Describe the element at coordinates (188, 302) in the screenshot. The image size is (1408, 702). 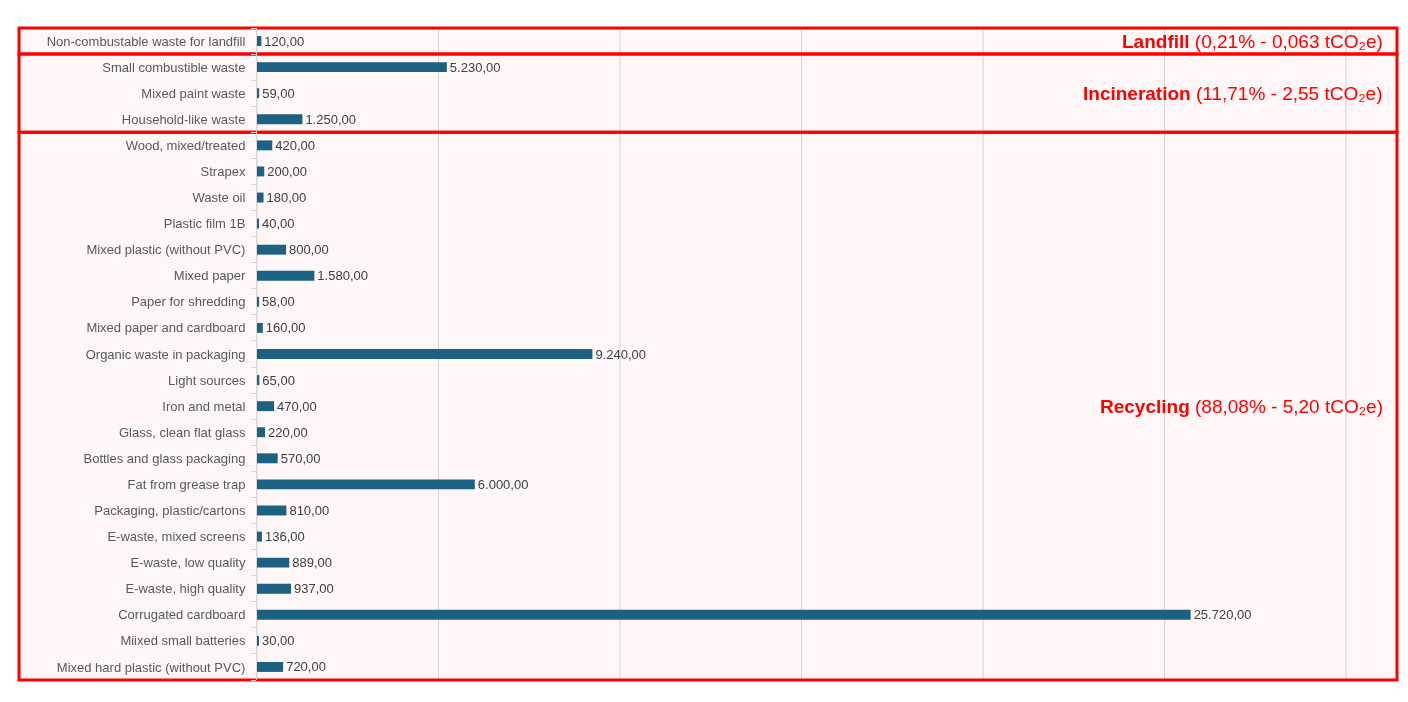
I see `y-tick-label: Paper for shredding` at that location.